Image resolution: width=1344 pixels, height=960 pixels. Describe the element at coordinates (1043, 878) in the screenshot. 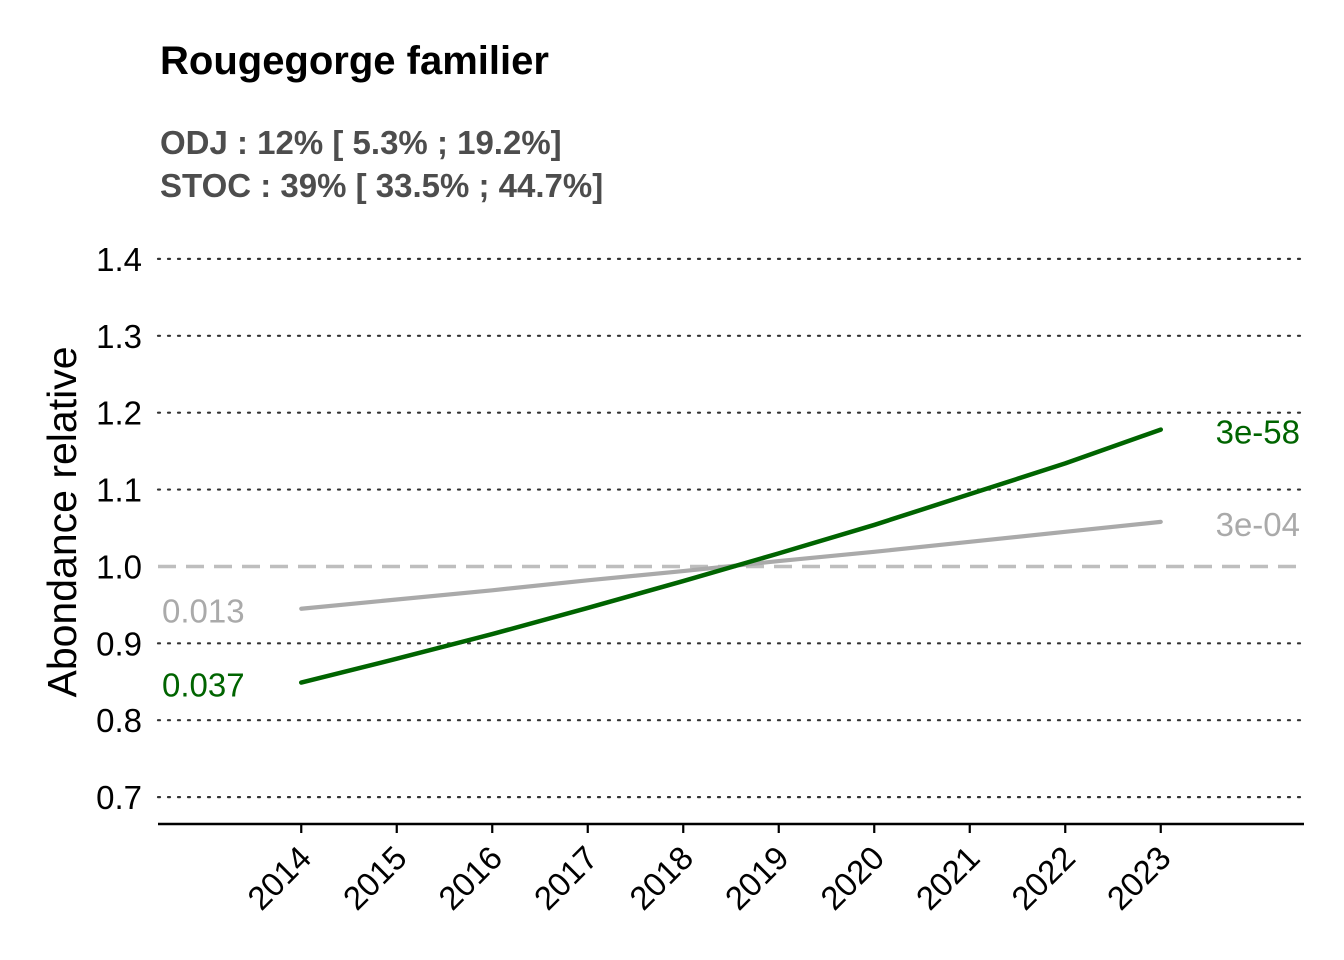

I see `x-tick-label: 2022` at that location.